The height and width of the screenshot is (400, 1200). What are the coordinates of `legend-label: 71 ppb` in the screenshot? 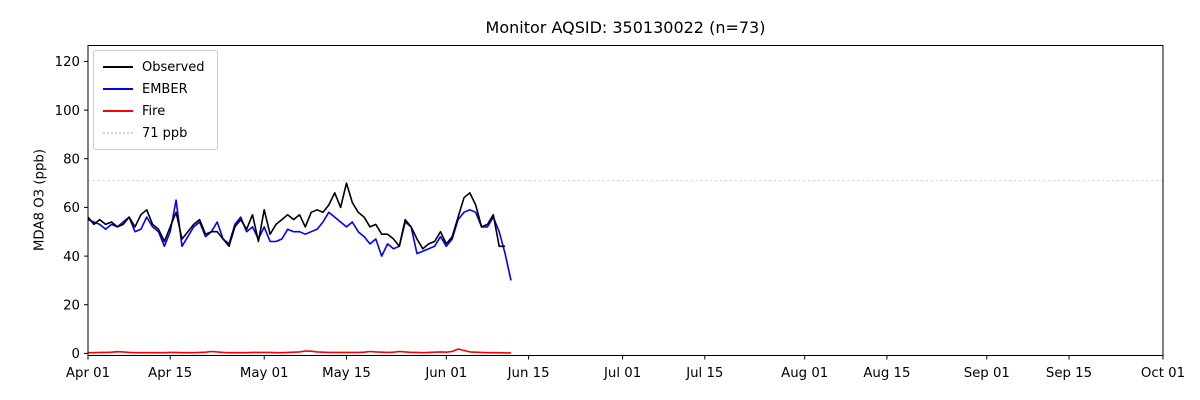 It's located at (165, 133).